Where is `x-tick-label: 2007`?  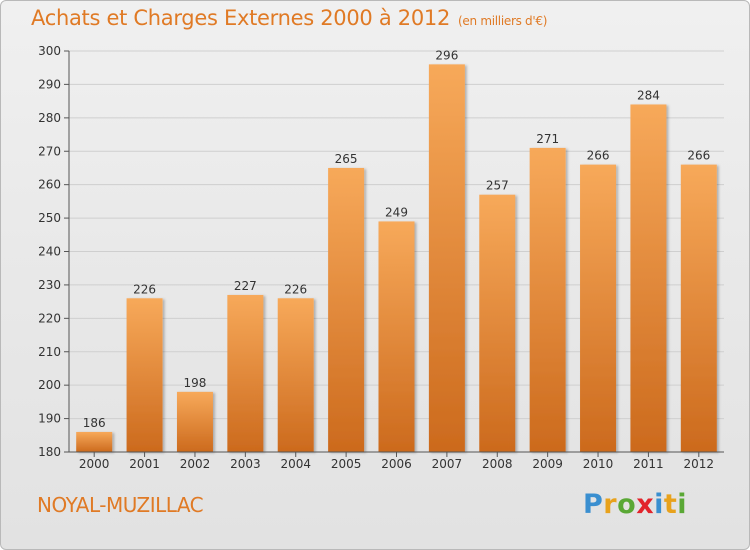 x-tick-label: 2007 is located at coordinates (447, 464).